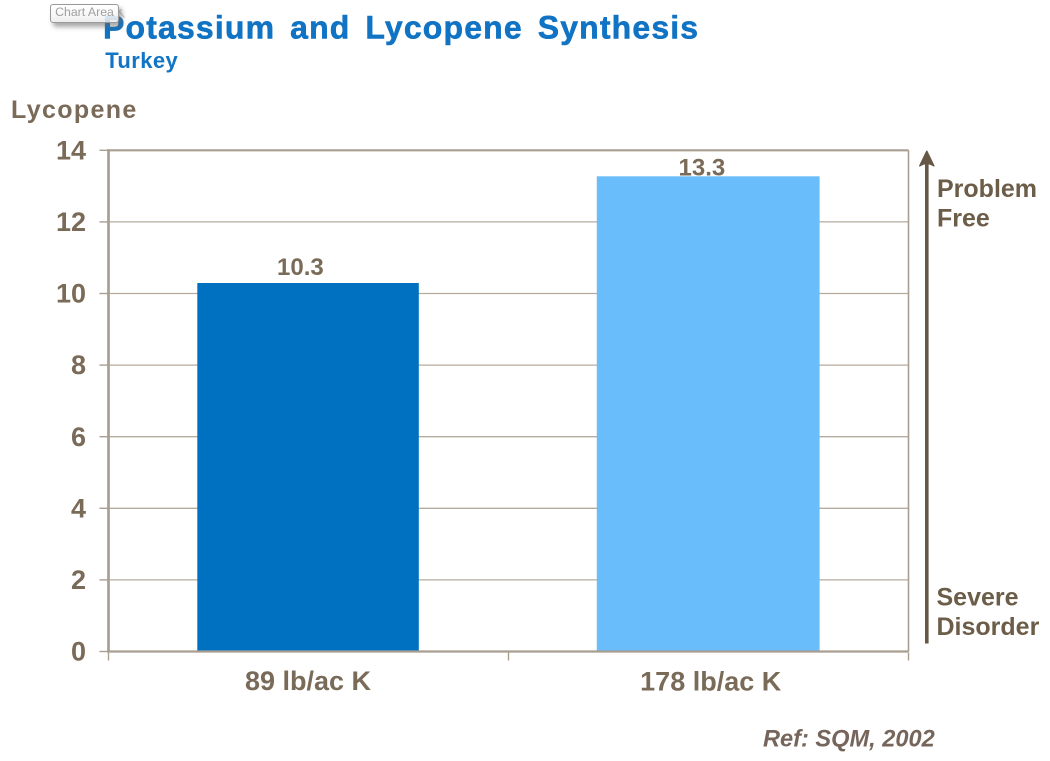  Describe the element at coordinates (71, 294) in the screenshot. I see `svg-text: 10` at that location.